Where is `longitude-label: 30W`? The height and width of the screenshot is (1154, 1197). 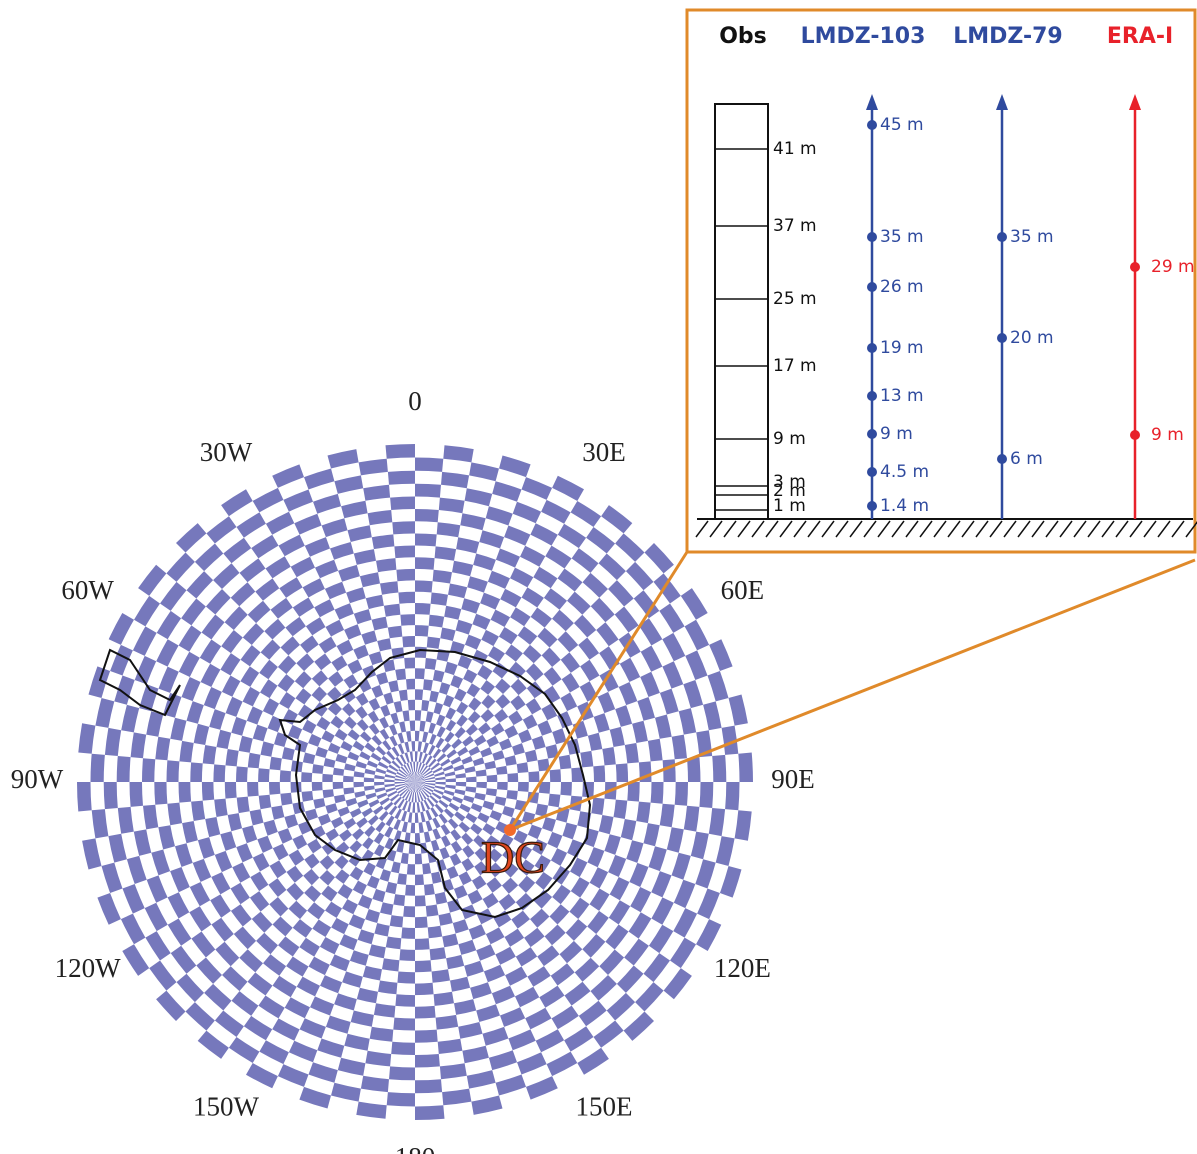 longitude-label: 30W is located at coordinates (226, 452).